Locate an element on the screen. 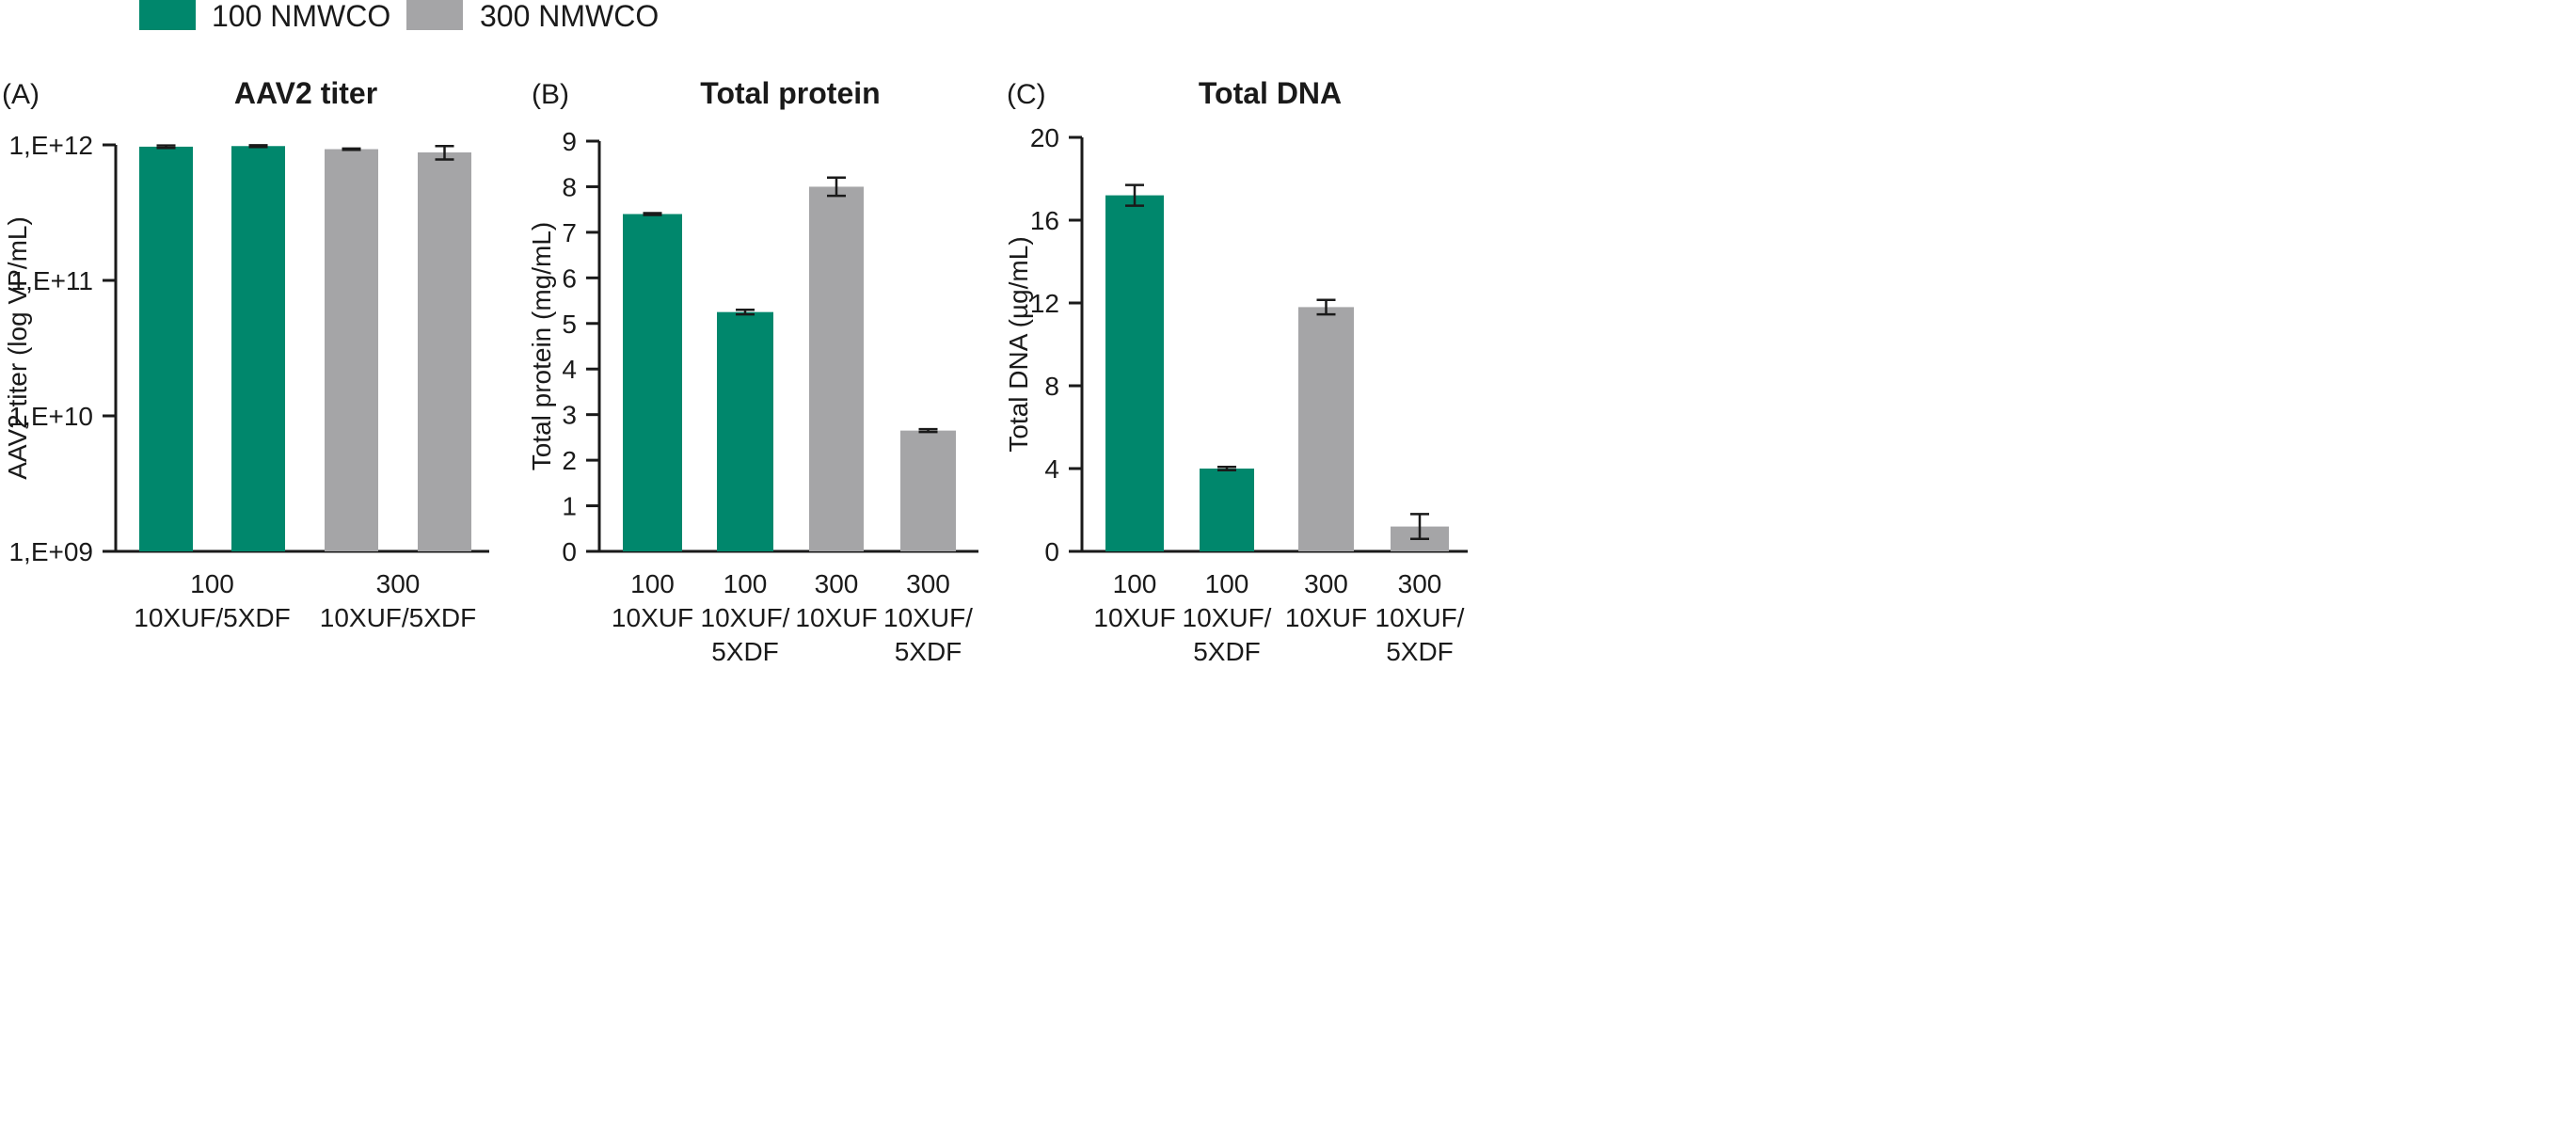 This screenshot has height=1130, width=2576. y-tick-label: 20 is located at coordinates (1044, 137).